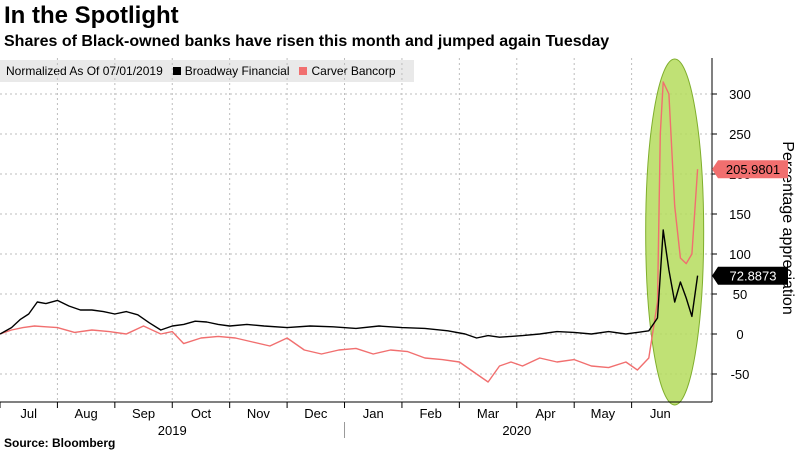  What do you see at coordinates (237, 71) in the screenshot?
I see `legend-label-broadway: Broadway Financial` at bounding box center [237, 71].